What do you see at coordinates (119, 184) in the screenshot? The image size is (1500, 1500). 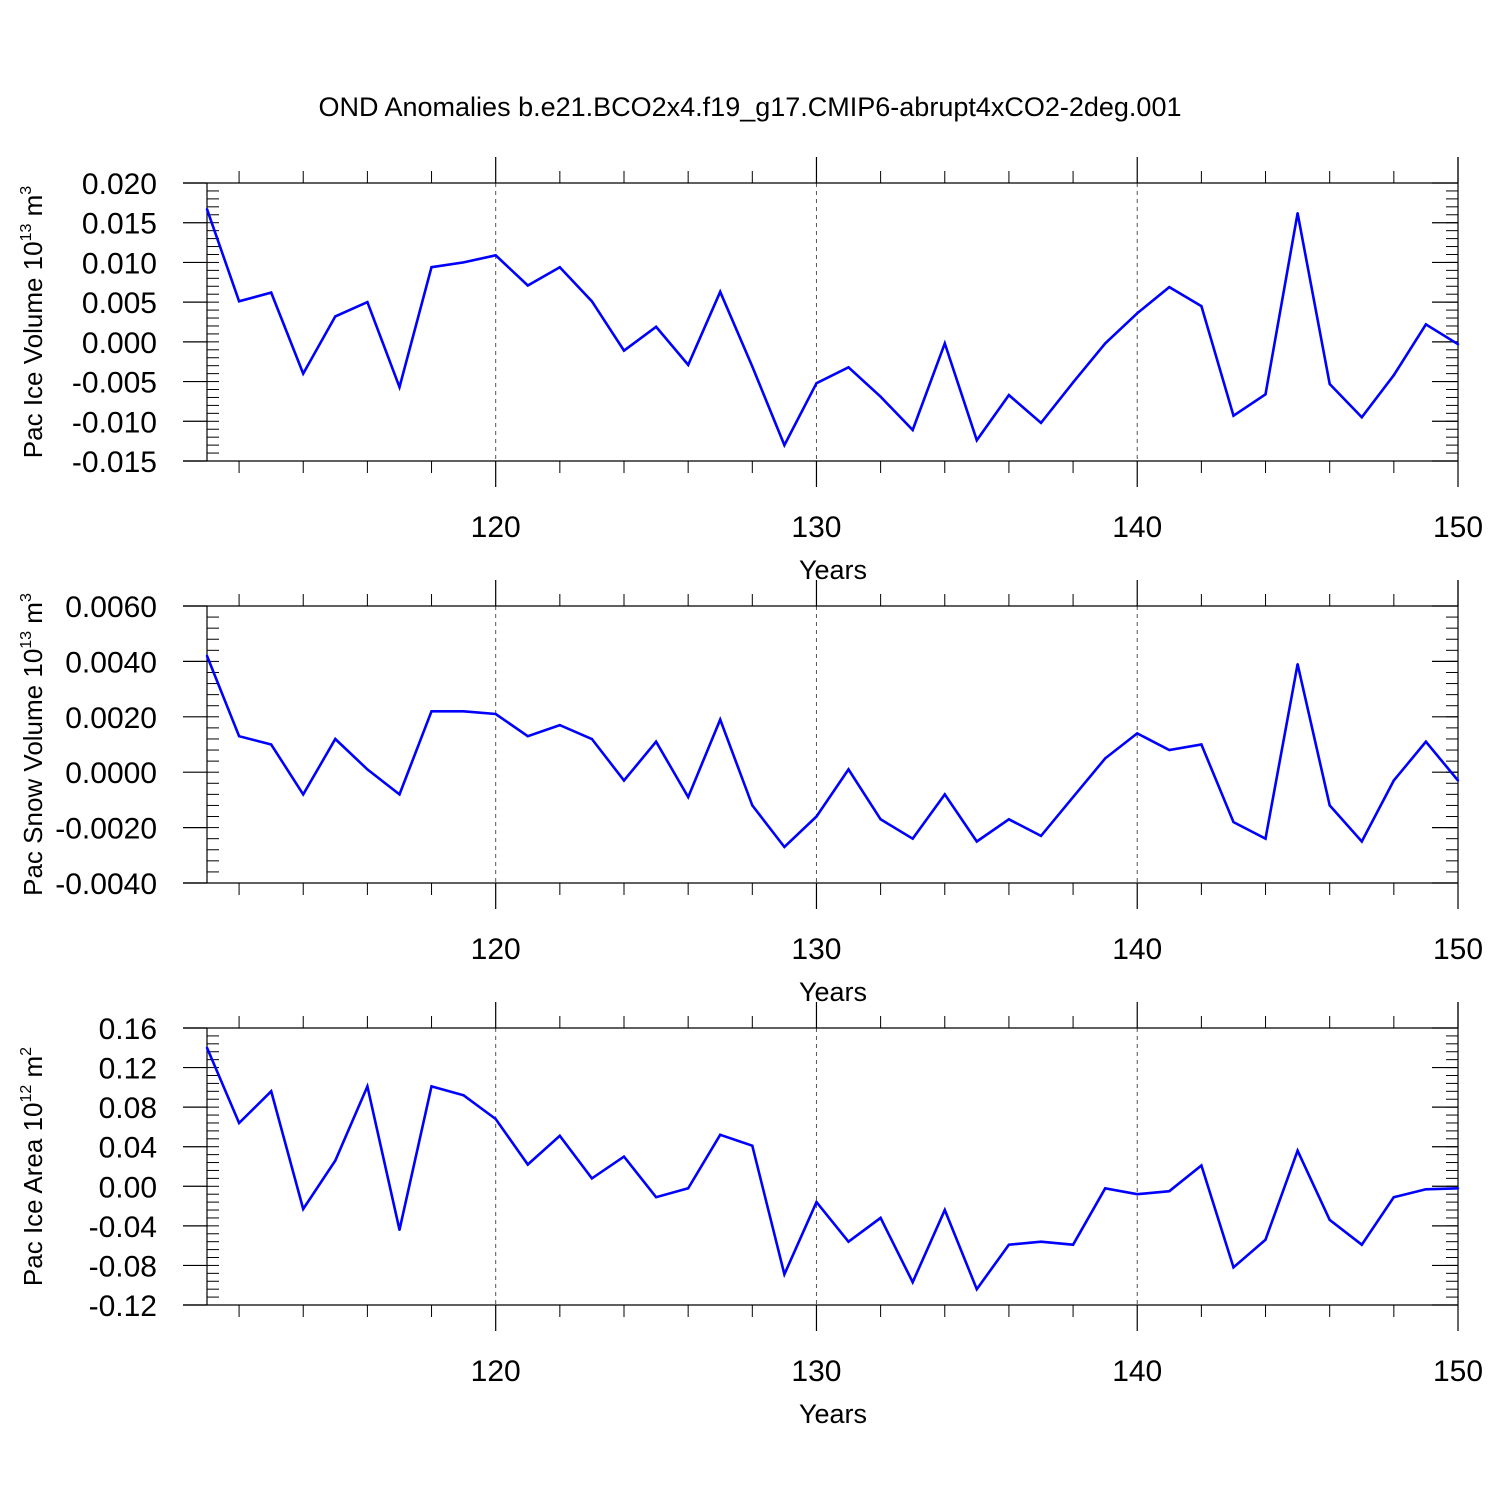 I see `y-tick-label: 0.020` at bounding box center [119, 184].